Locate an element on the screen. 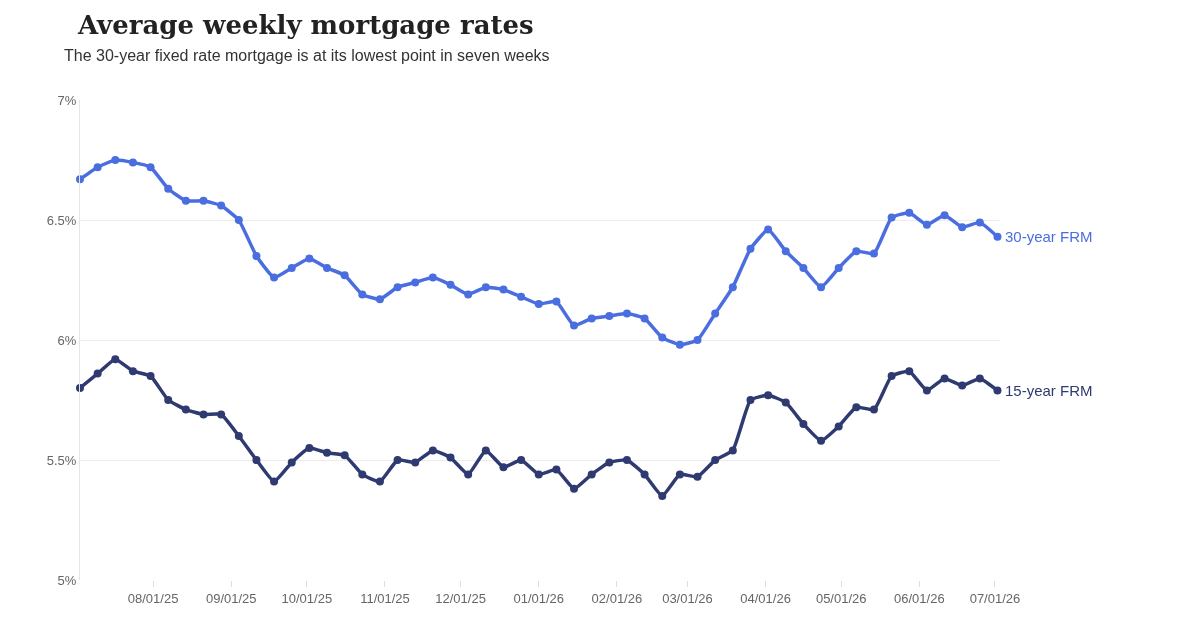 This screenshot has height=630, width=1200. x-tick-label: 06/01/26 is located at coordinates (919, 598).